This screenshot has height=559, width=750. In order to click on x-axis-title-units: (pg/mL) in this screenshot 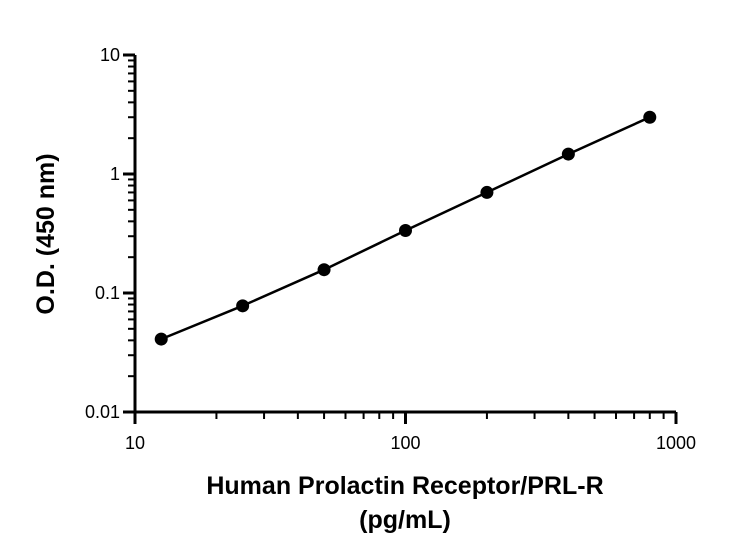, I will do `click(405, 520)`.